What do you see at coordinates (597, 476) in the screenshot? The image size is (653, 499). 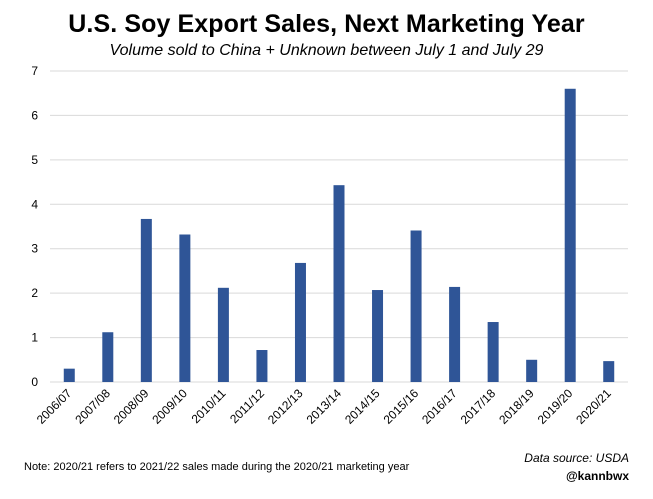 I see `author-handle: @kannbwx` at bounding box center [597, 476].